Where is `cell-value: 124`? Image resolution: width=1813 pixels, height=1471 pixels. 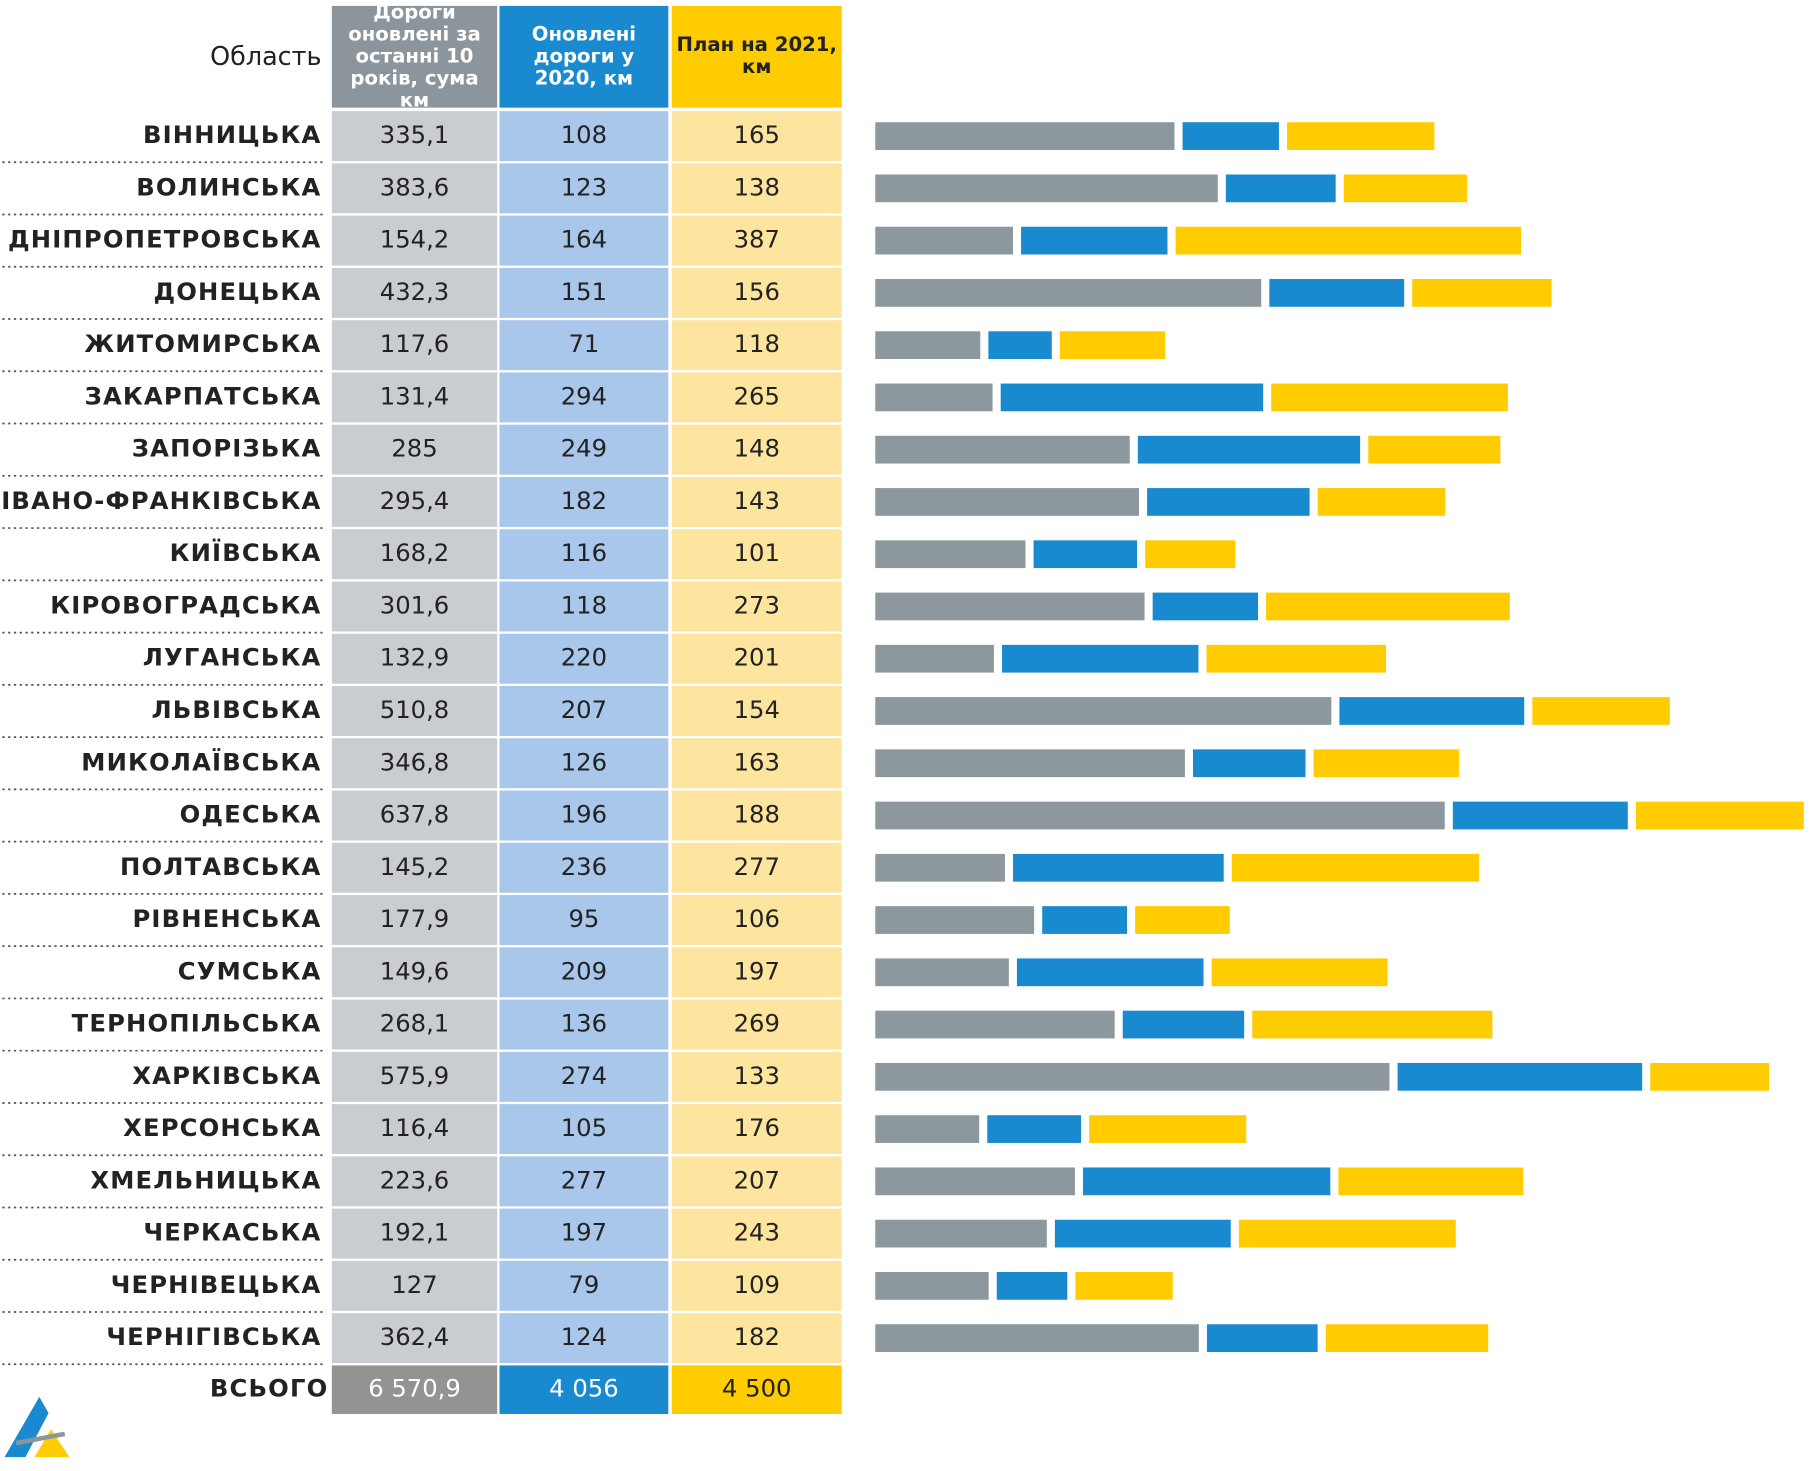
cell-value: 124 is located at coordinates (584, 1336).